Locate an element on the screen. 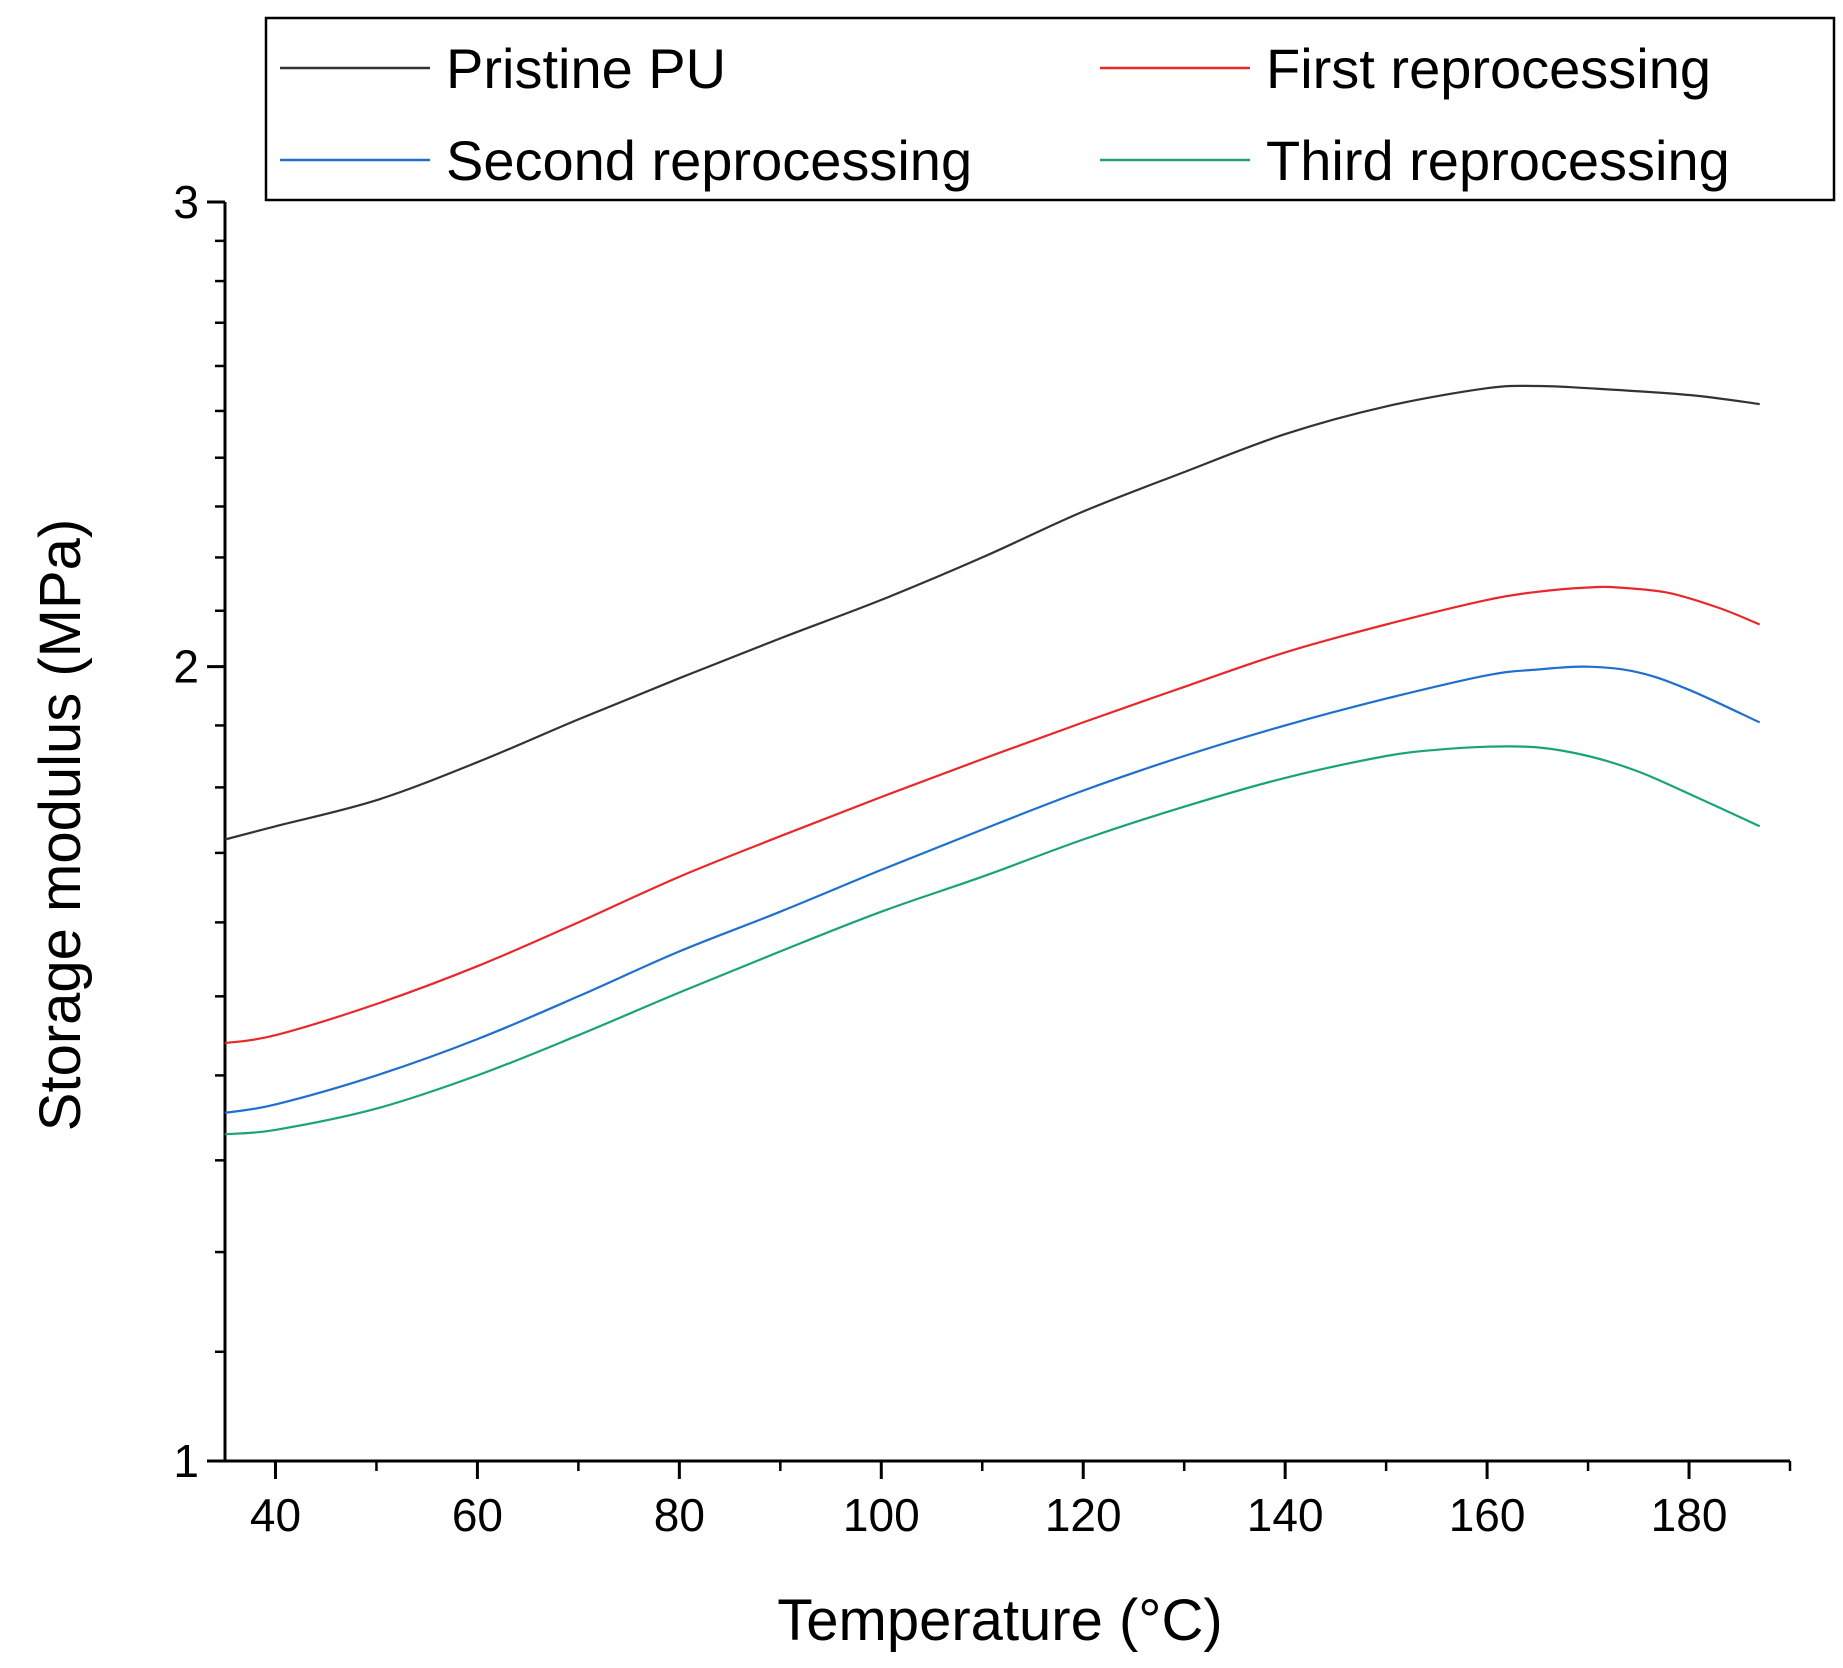  legend-label: Third reprocessing is located at coordinates (1498, 160).